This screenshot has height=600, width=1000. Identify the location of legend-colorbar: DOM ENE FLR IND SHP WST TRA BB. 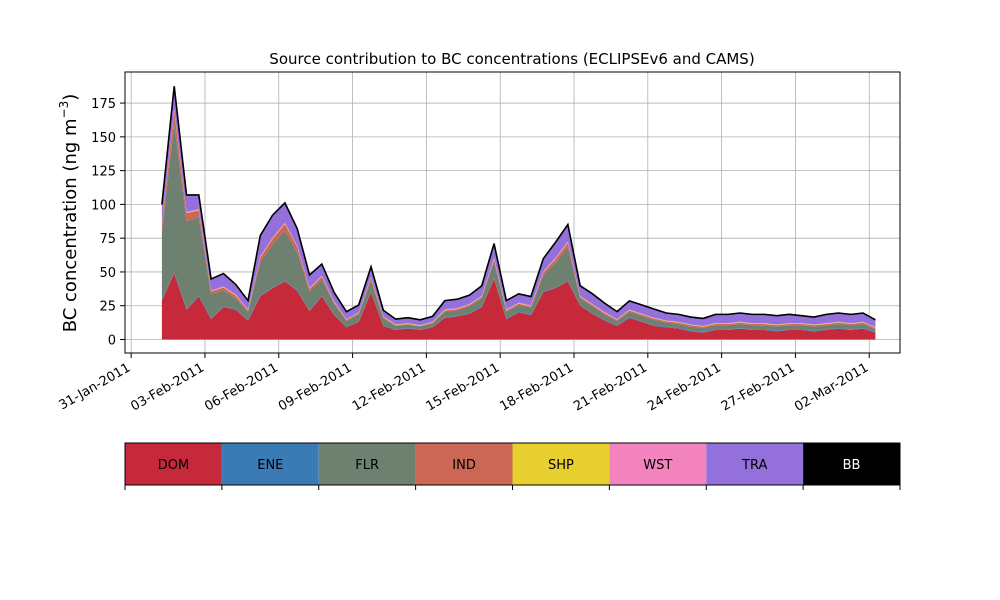
(512, 466).